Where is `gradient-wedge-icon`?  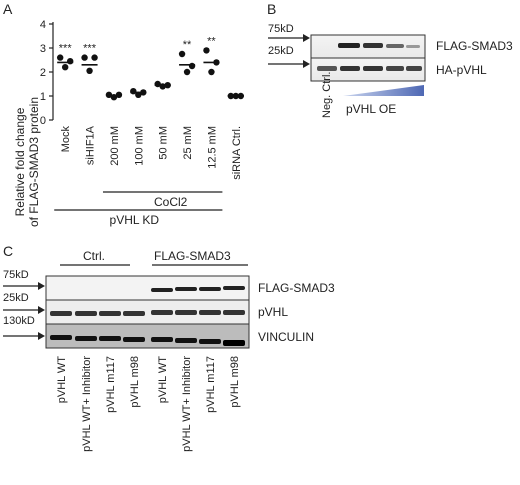
gradient-wedge-icon is located at coordinates (383, 90).